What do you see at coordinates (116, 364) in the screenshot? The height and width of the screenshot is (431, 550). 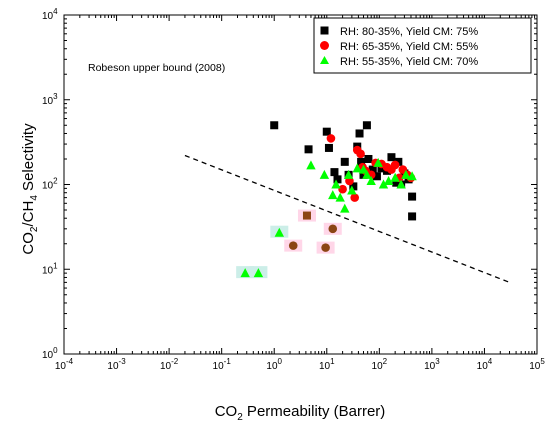 I see `x-tick-label: 10⁻³` at bounding box center [116, 364].